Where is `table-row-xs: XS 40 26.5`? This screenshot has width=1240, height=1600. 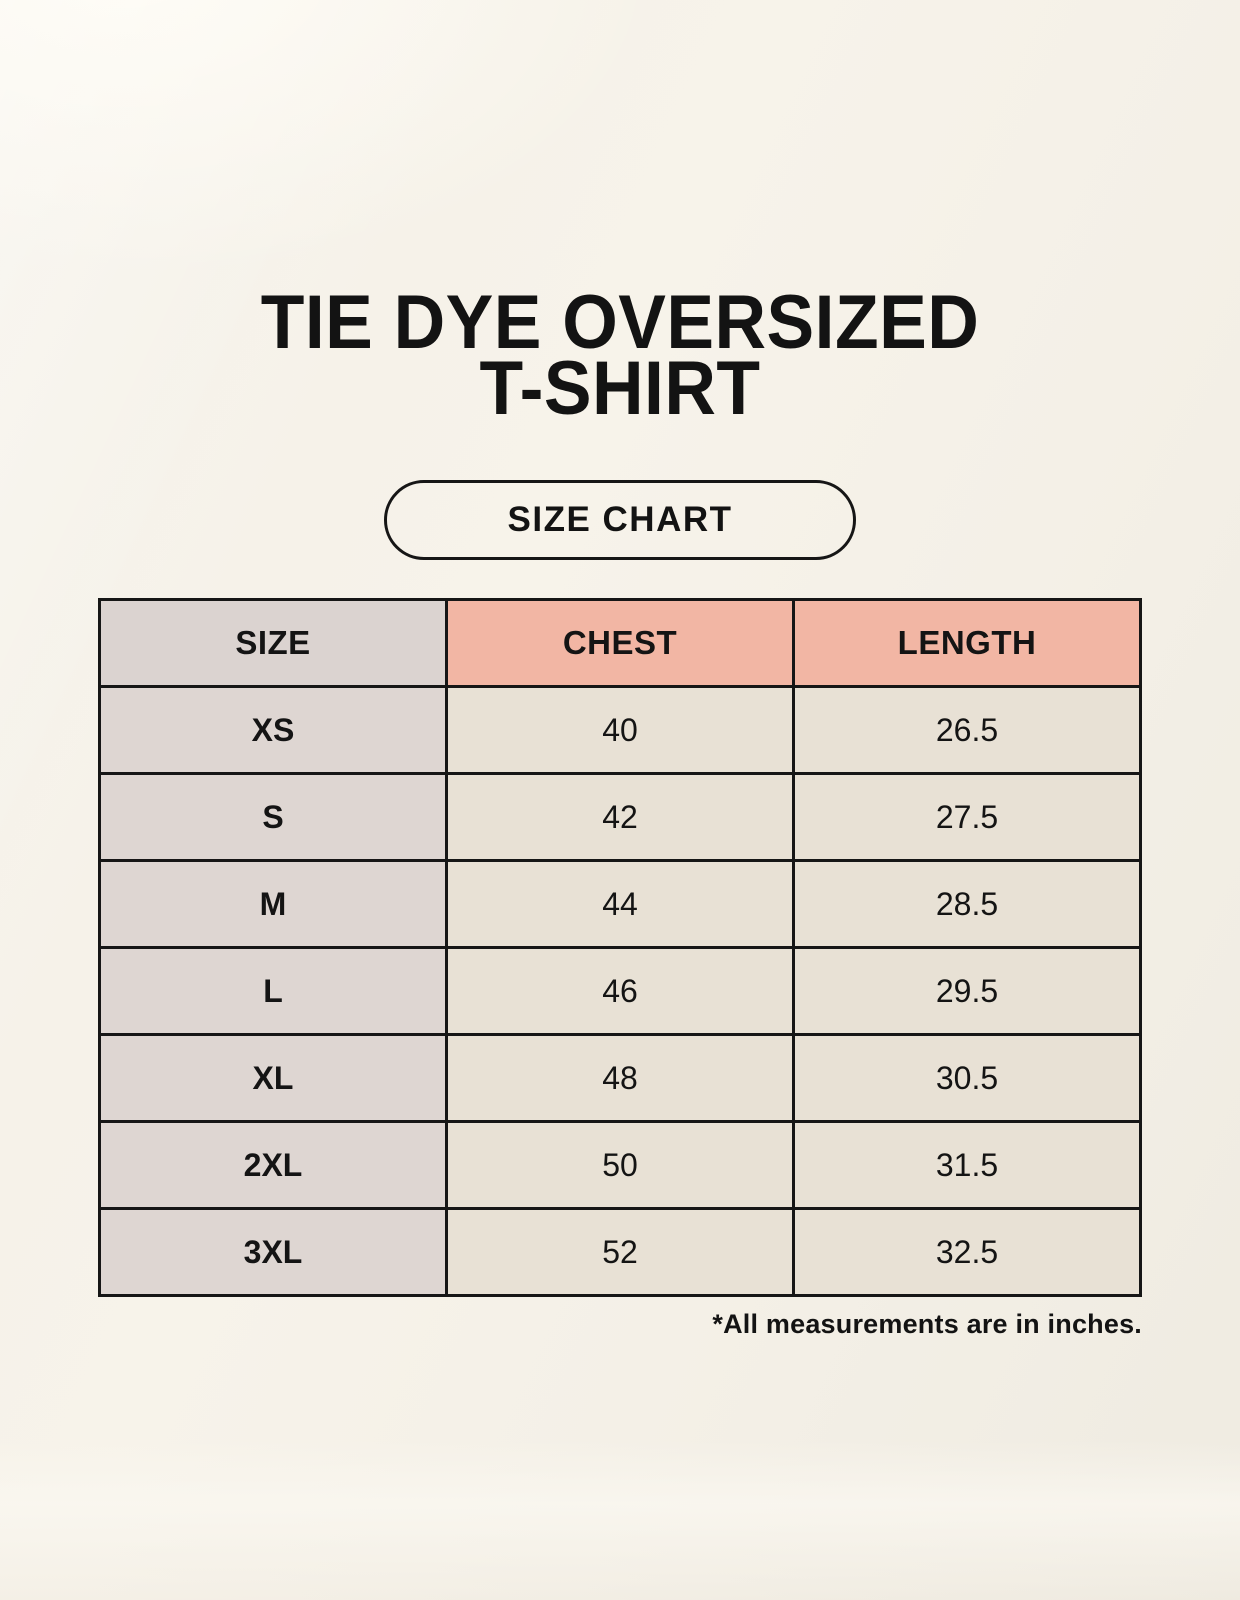 table-row-xs: XS 40 26.5 is located at coordinates (620, 730).